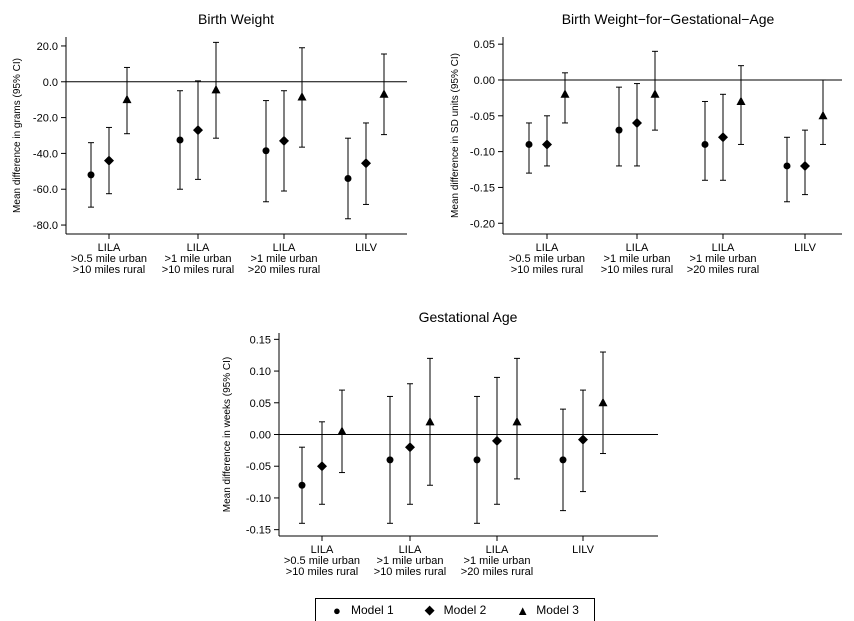  Describe the element at coordinates (337, 610) in the screenshot. I see `circle-marker-icon: ●` at that location.